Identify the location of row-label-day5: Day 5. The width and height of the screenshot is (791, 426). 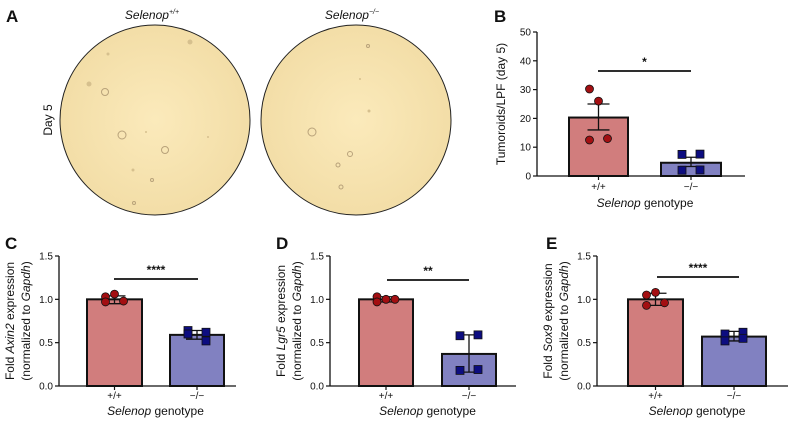
(48, 120).